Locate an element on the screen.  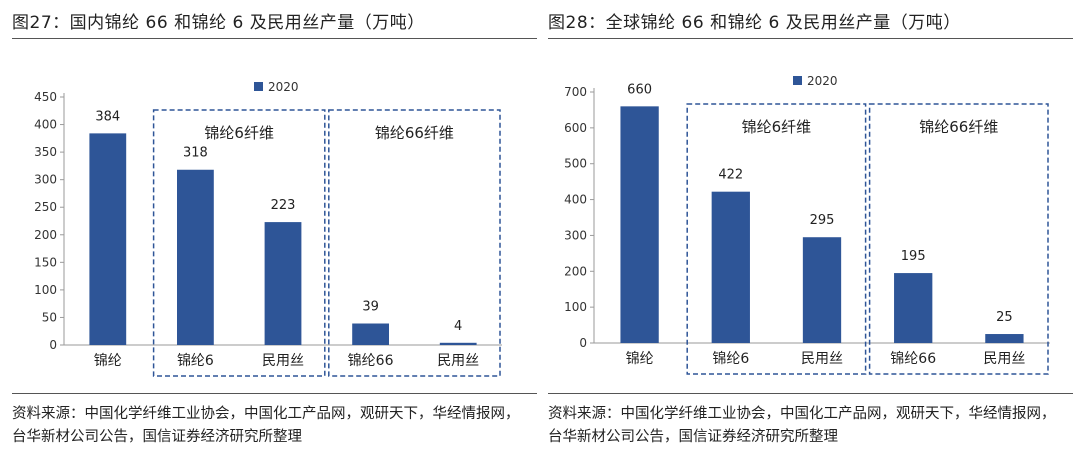
bar-value-label: 422 is located at coordinates (730, 175).